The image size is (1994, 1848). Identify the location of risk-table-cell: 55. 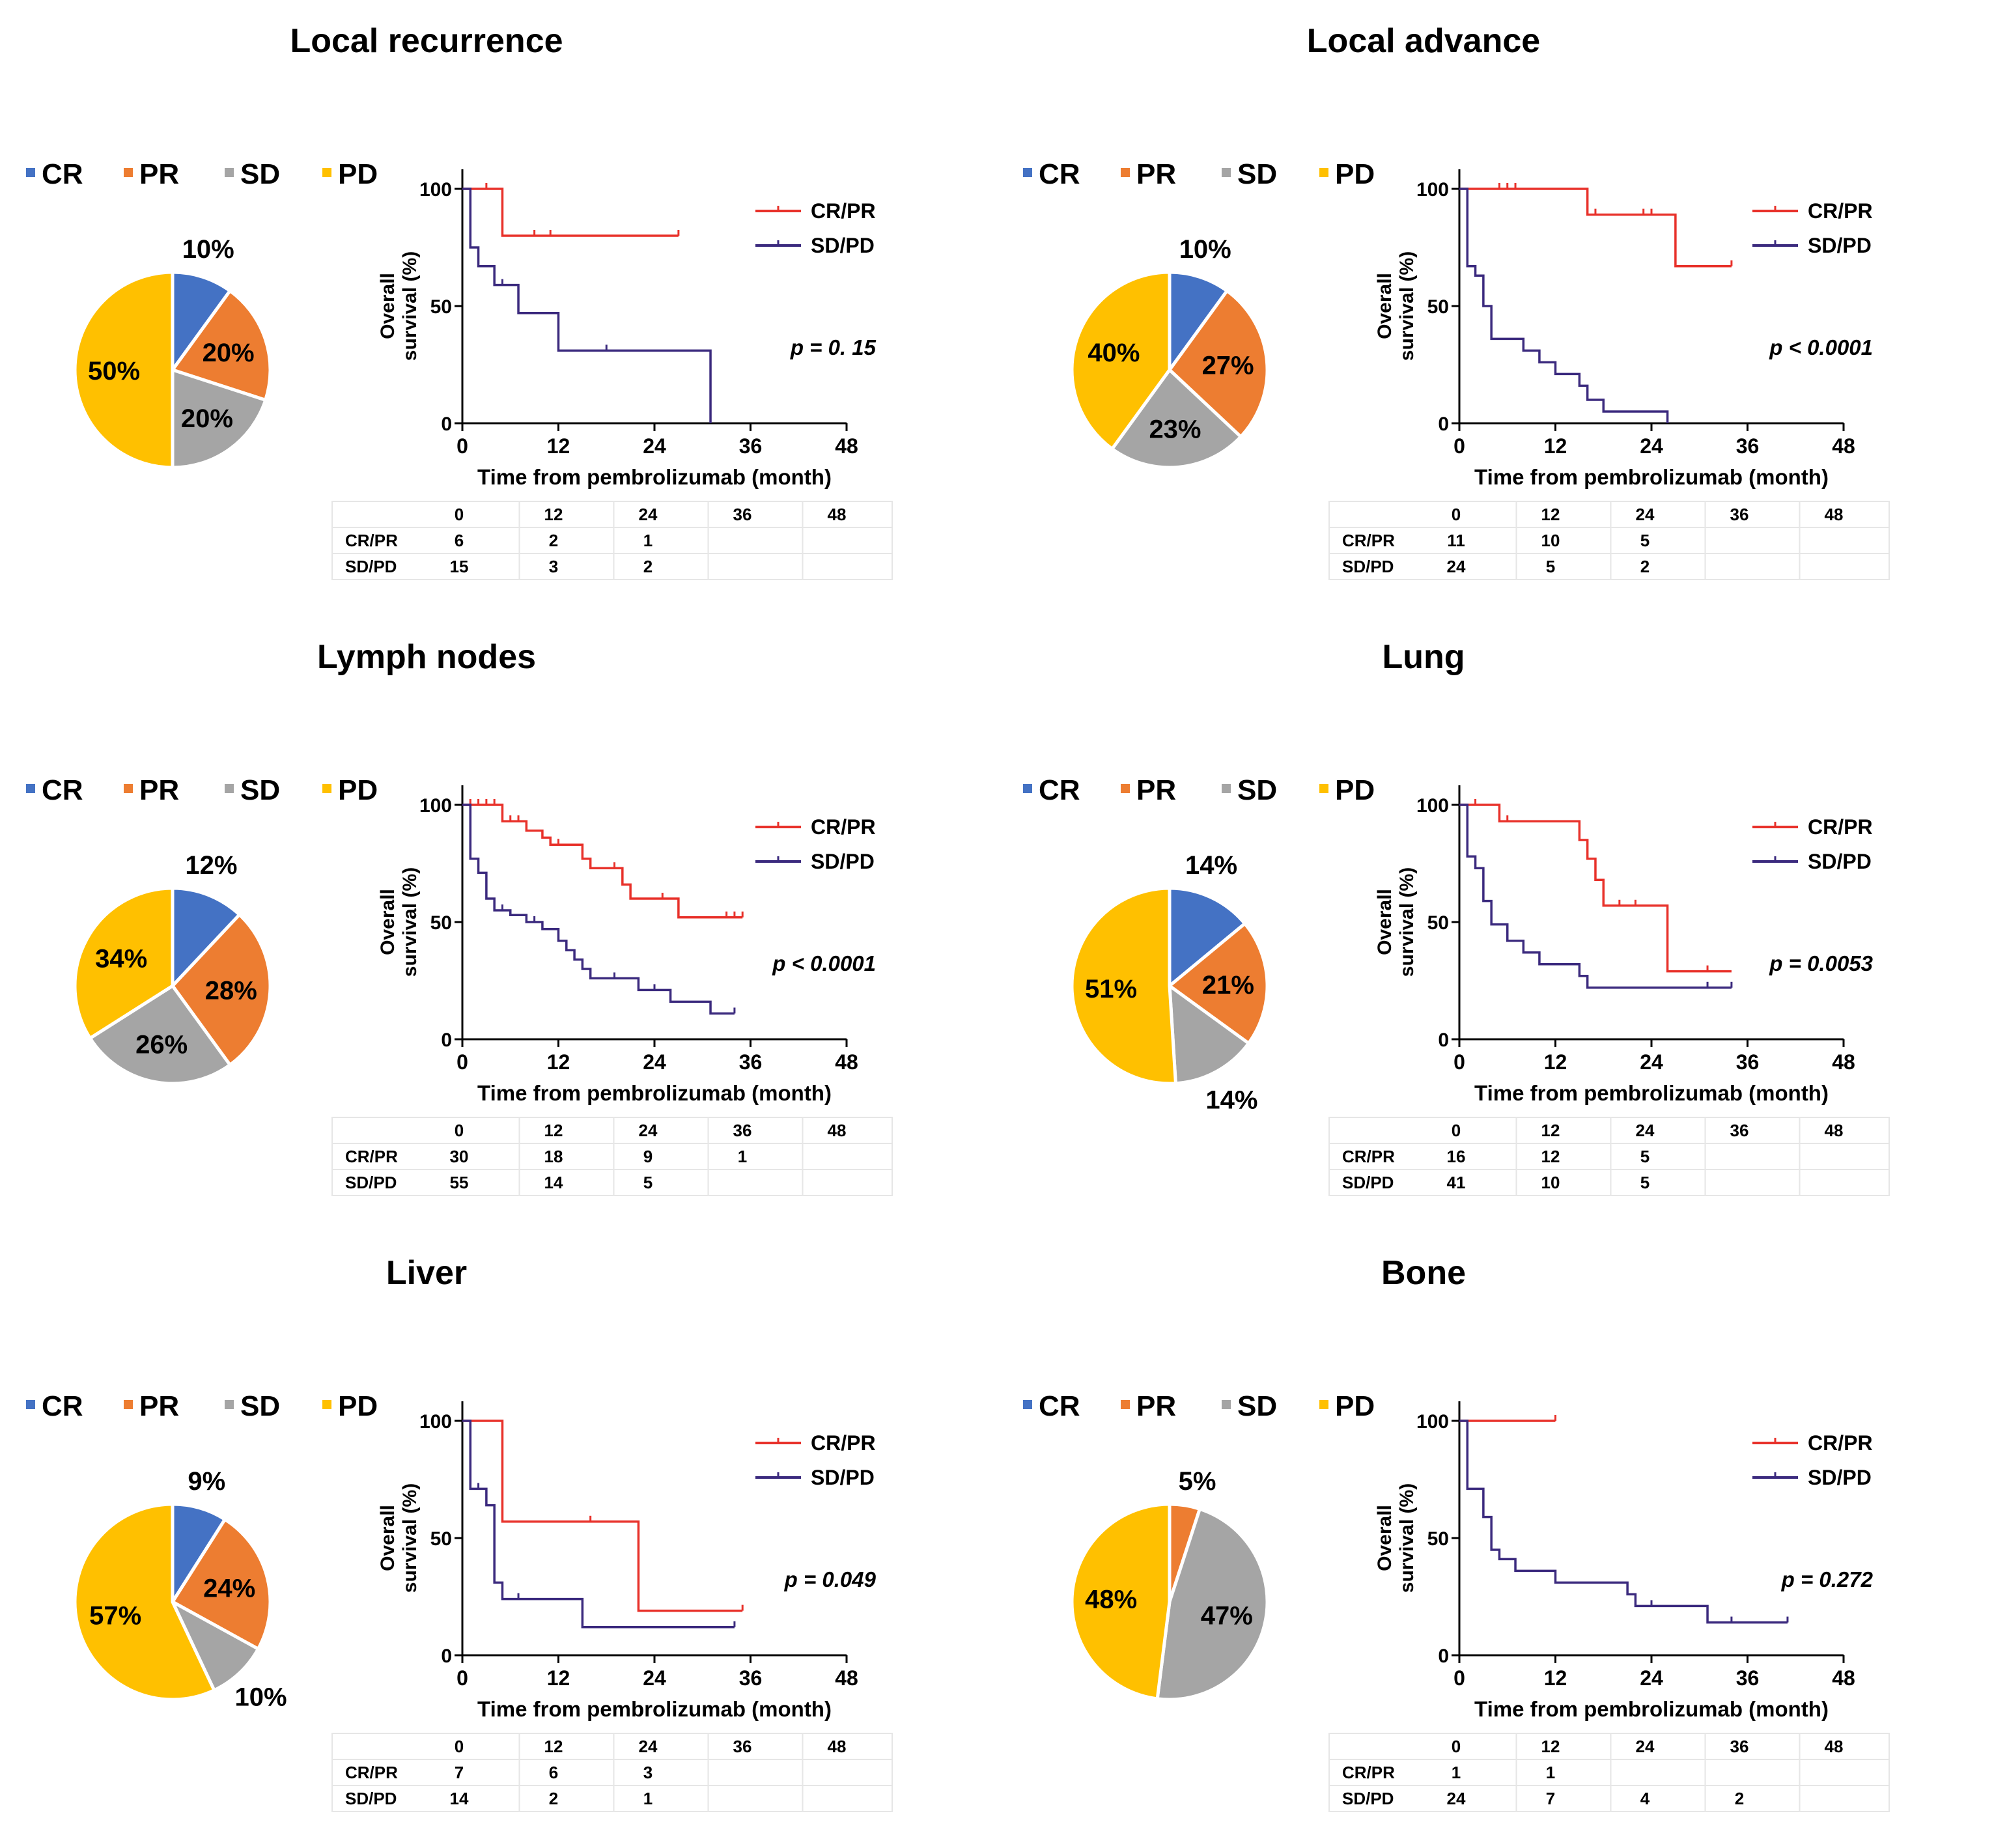
(460, 1182).